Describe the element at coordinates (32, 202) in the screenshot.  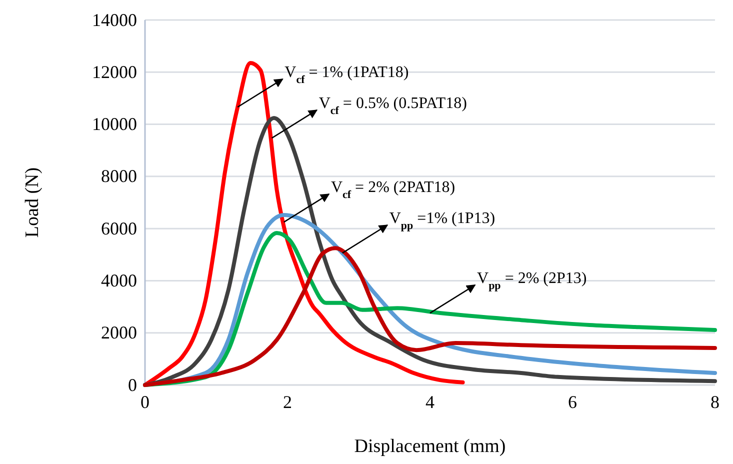
I see `y-axis-title: Load (N)` at that location.